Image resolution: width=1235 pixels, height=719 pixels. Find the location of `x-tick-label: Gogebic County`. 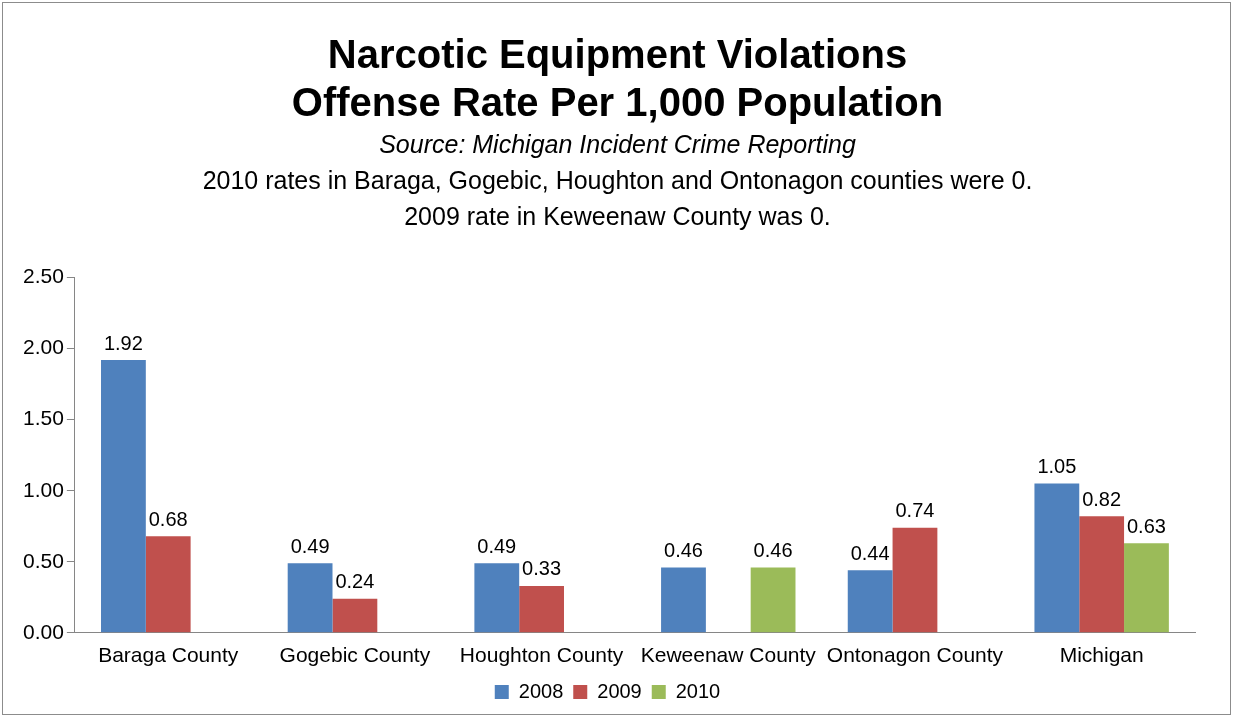

x-tick-label: Gogebic County is located at coordinates (355, 655).